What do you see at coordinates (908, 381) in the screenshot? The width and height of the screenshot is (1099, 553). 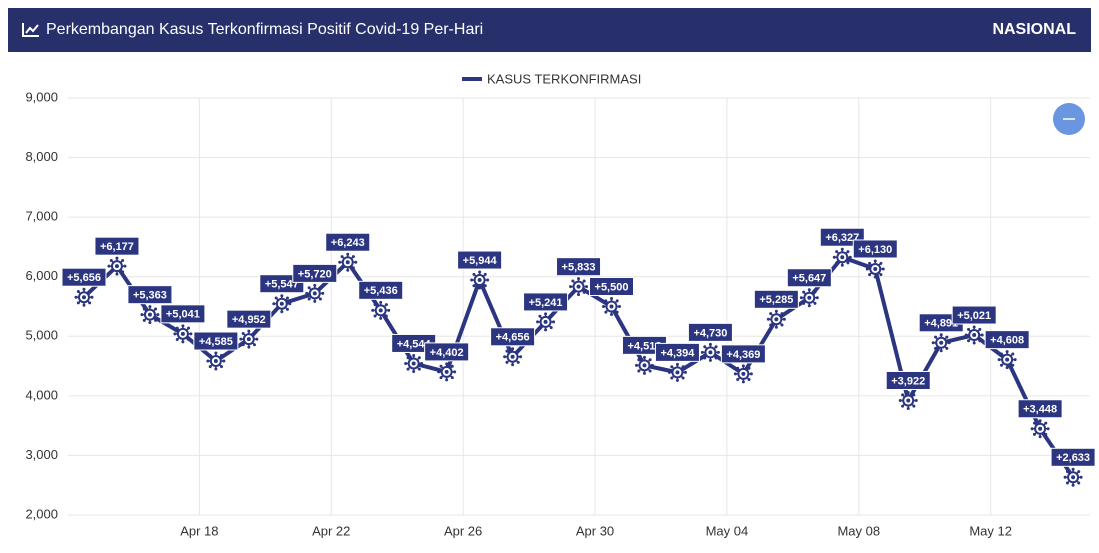 I see `value-label: +3,922` at bounding box center [908, 381].